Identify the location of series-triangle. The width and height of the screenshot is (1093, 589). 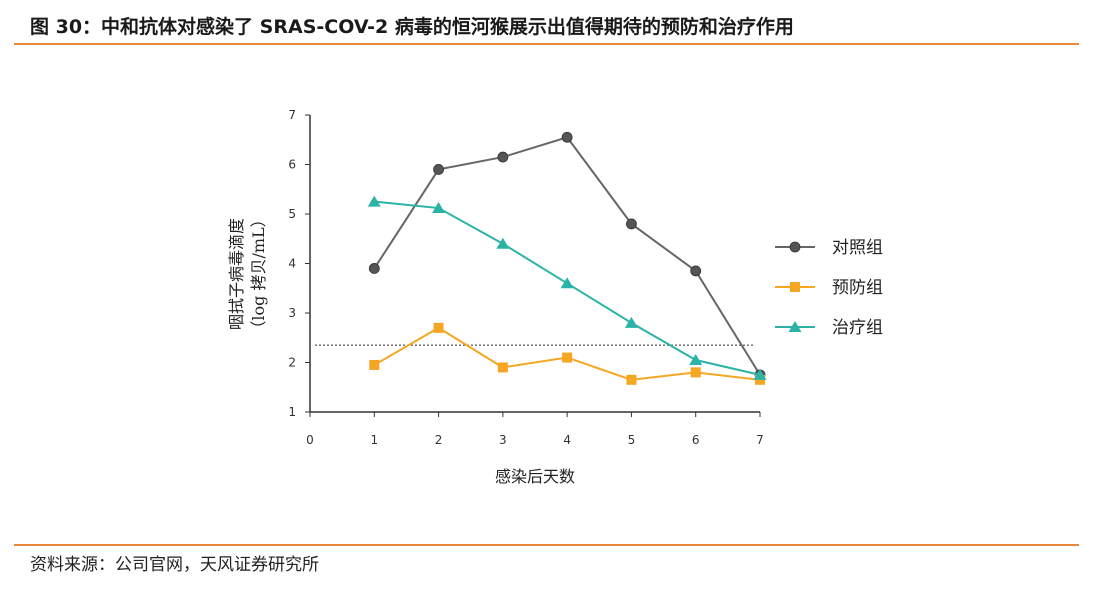
(567, 287).